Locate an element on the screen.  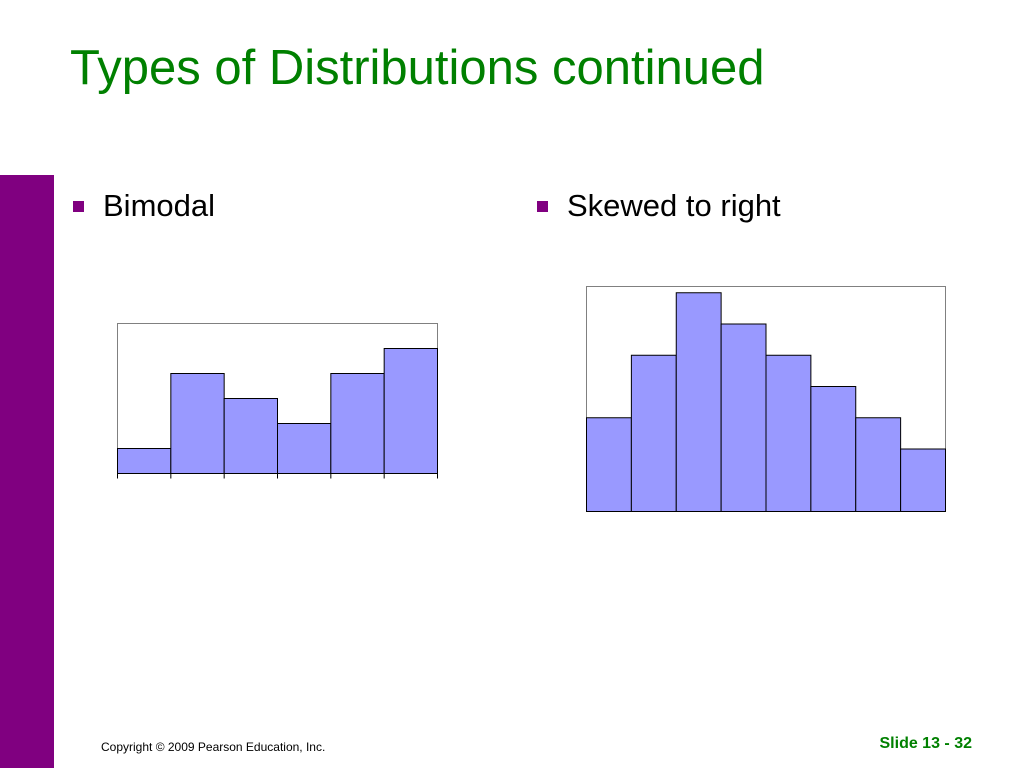
bullet-label-skewed-right: Skewed to right is located at coordinates (674, 205).